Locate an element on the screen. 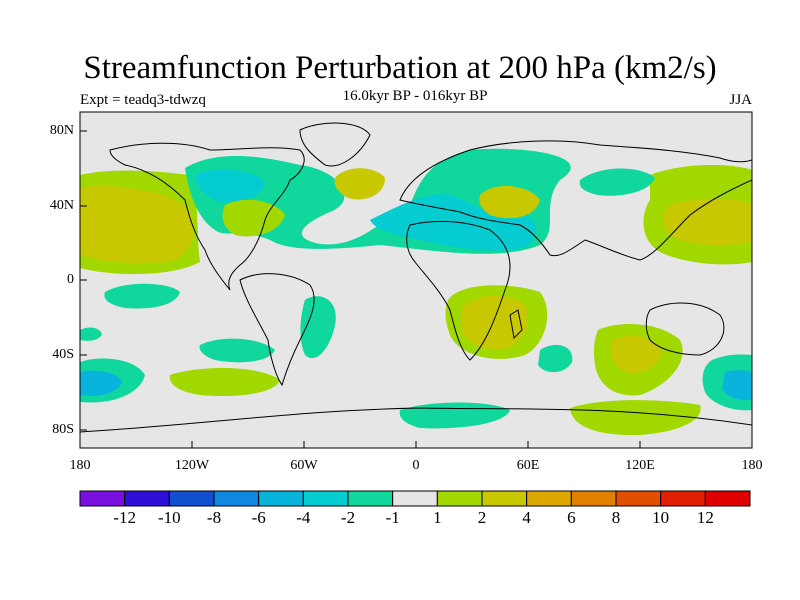 This screenshot has width=800, height=600. coastline-madagascar is located at coordinates (516, 324).